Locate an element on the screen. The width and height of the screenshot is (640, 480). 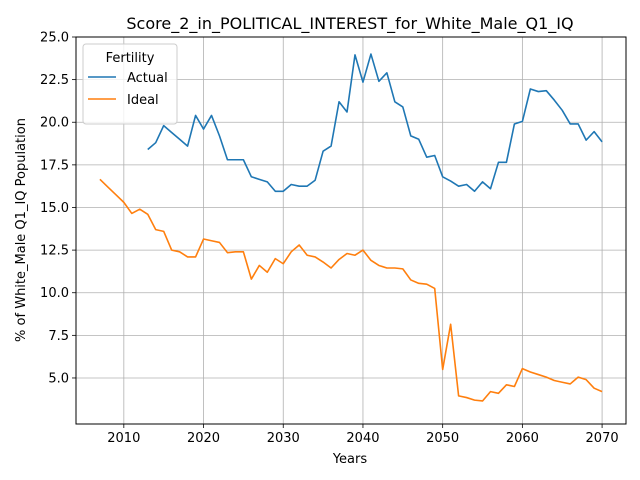
y-tick-label: 22.5 is located at coordinates (54, 80).